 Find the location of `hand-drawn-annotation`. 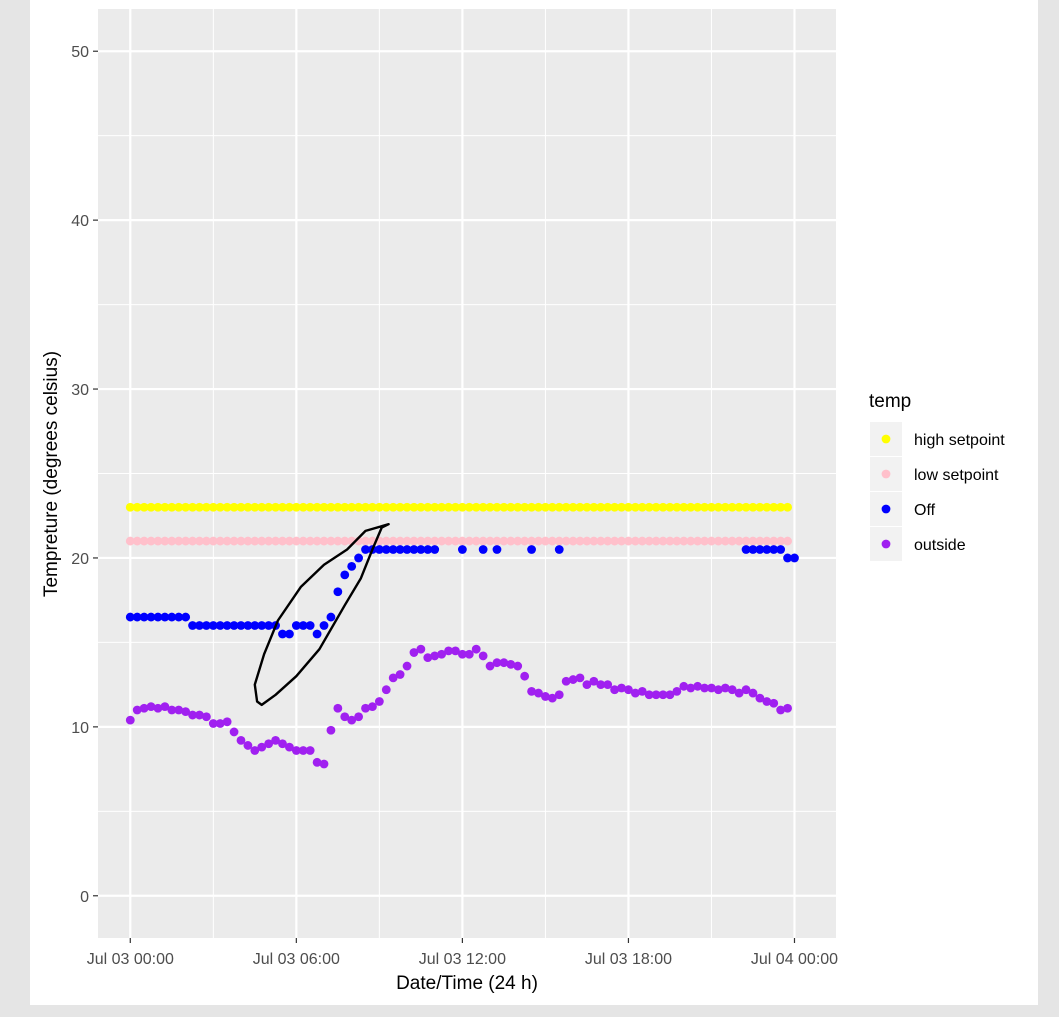

hand-drawn-annotation is located at coordinates (321, 615).